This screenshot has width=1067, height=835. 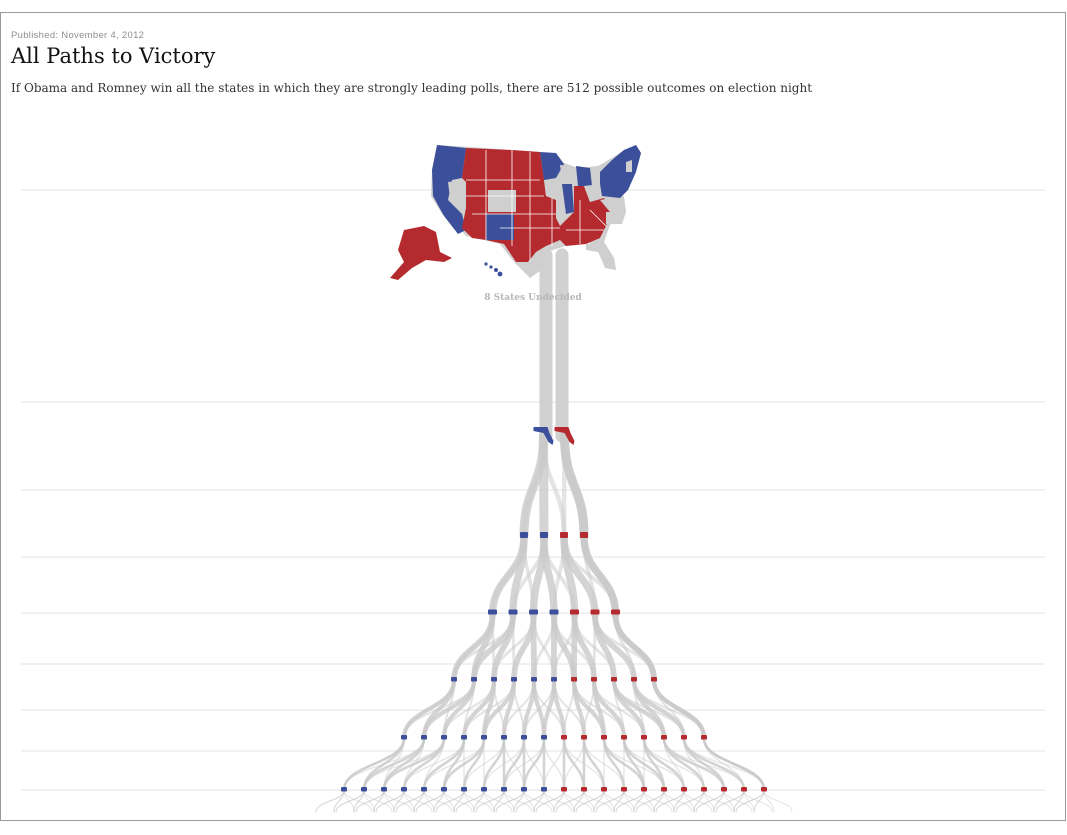 I want to click on undecided-label: 8 States Undecided, so click(x=533, y=298).